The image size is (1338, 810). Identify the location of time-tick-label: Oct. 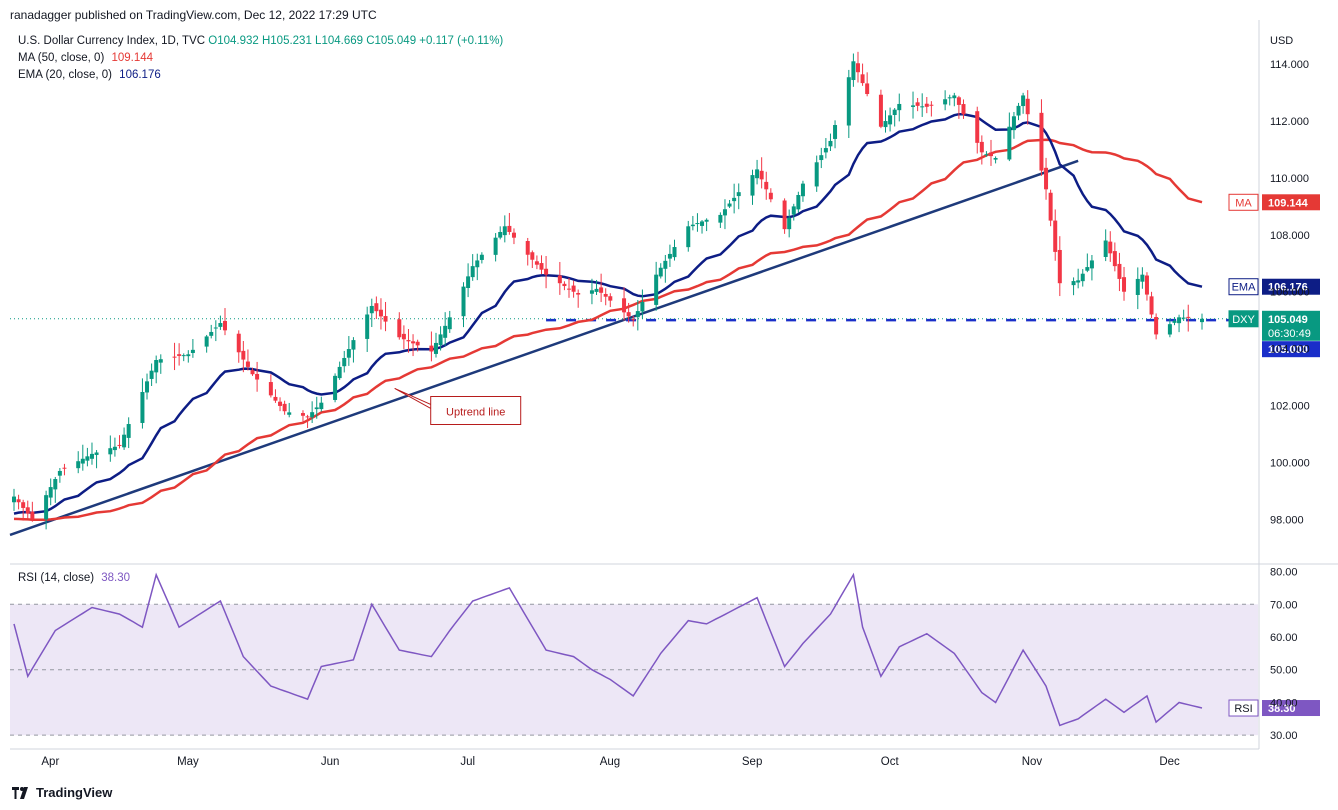
(890, 762).